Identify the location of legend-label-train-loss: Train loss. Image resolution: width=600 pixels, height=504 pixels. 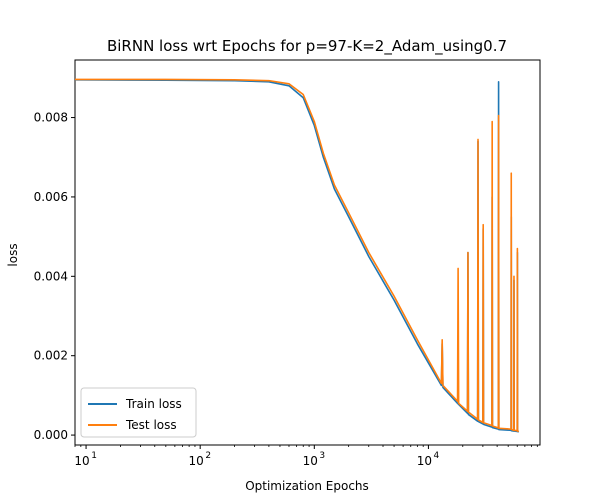
(153, 404).